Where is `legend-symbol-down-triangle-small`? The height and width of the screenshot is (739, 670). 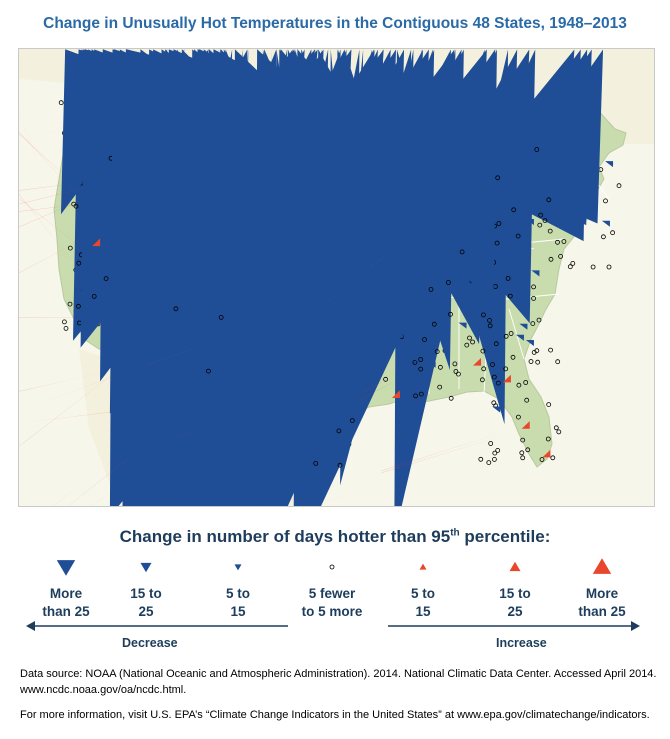 legend-symbol-down-triangle-small is located at coordinates (238, 567).